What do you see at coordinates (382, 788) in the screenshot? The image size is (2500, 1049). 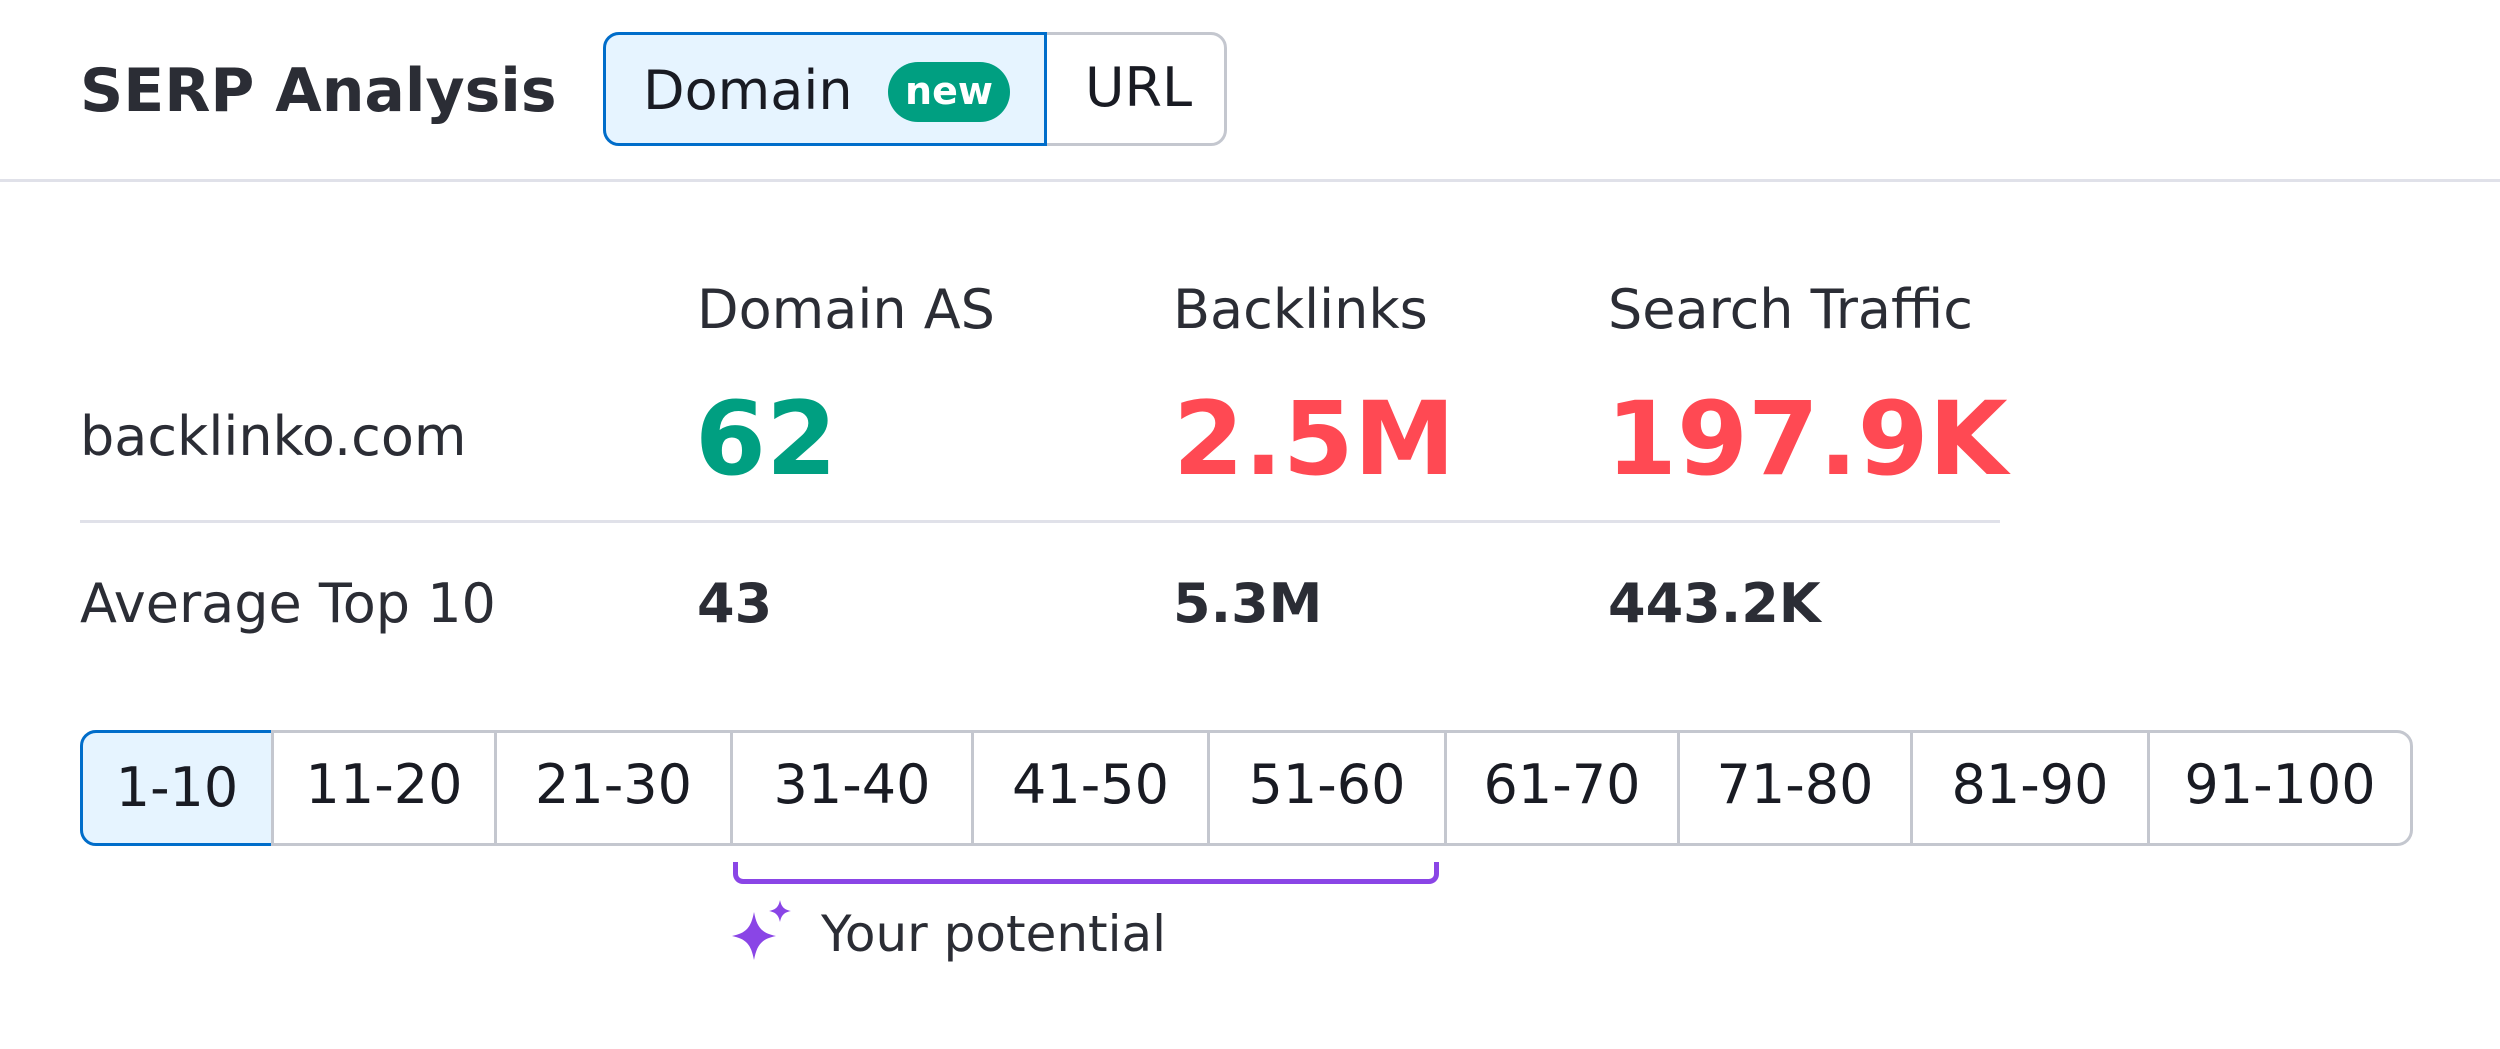 I see `range-option: 11-20` at bounding box center [382, 788].